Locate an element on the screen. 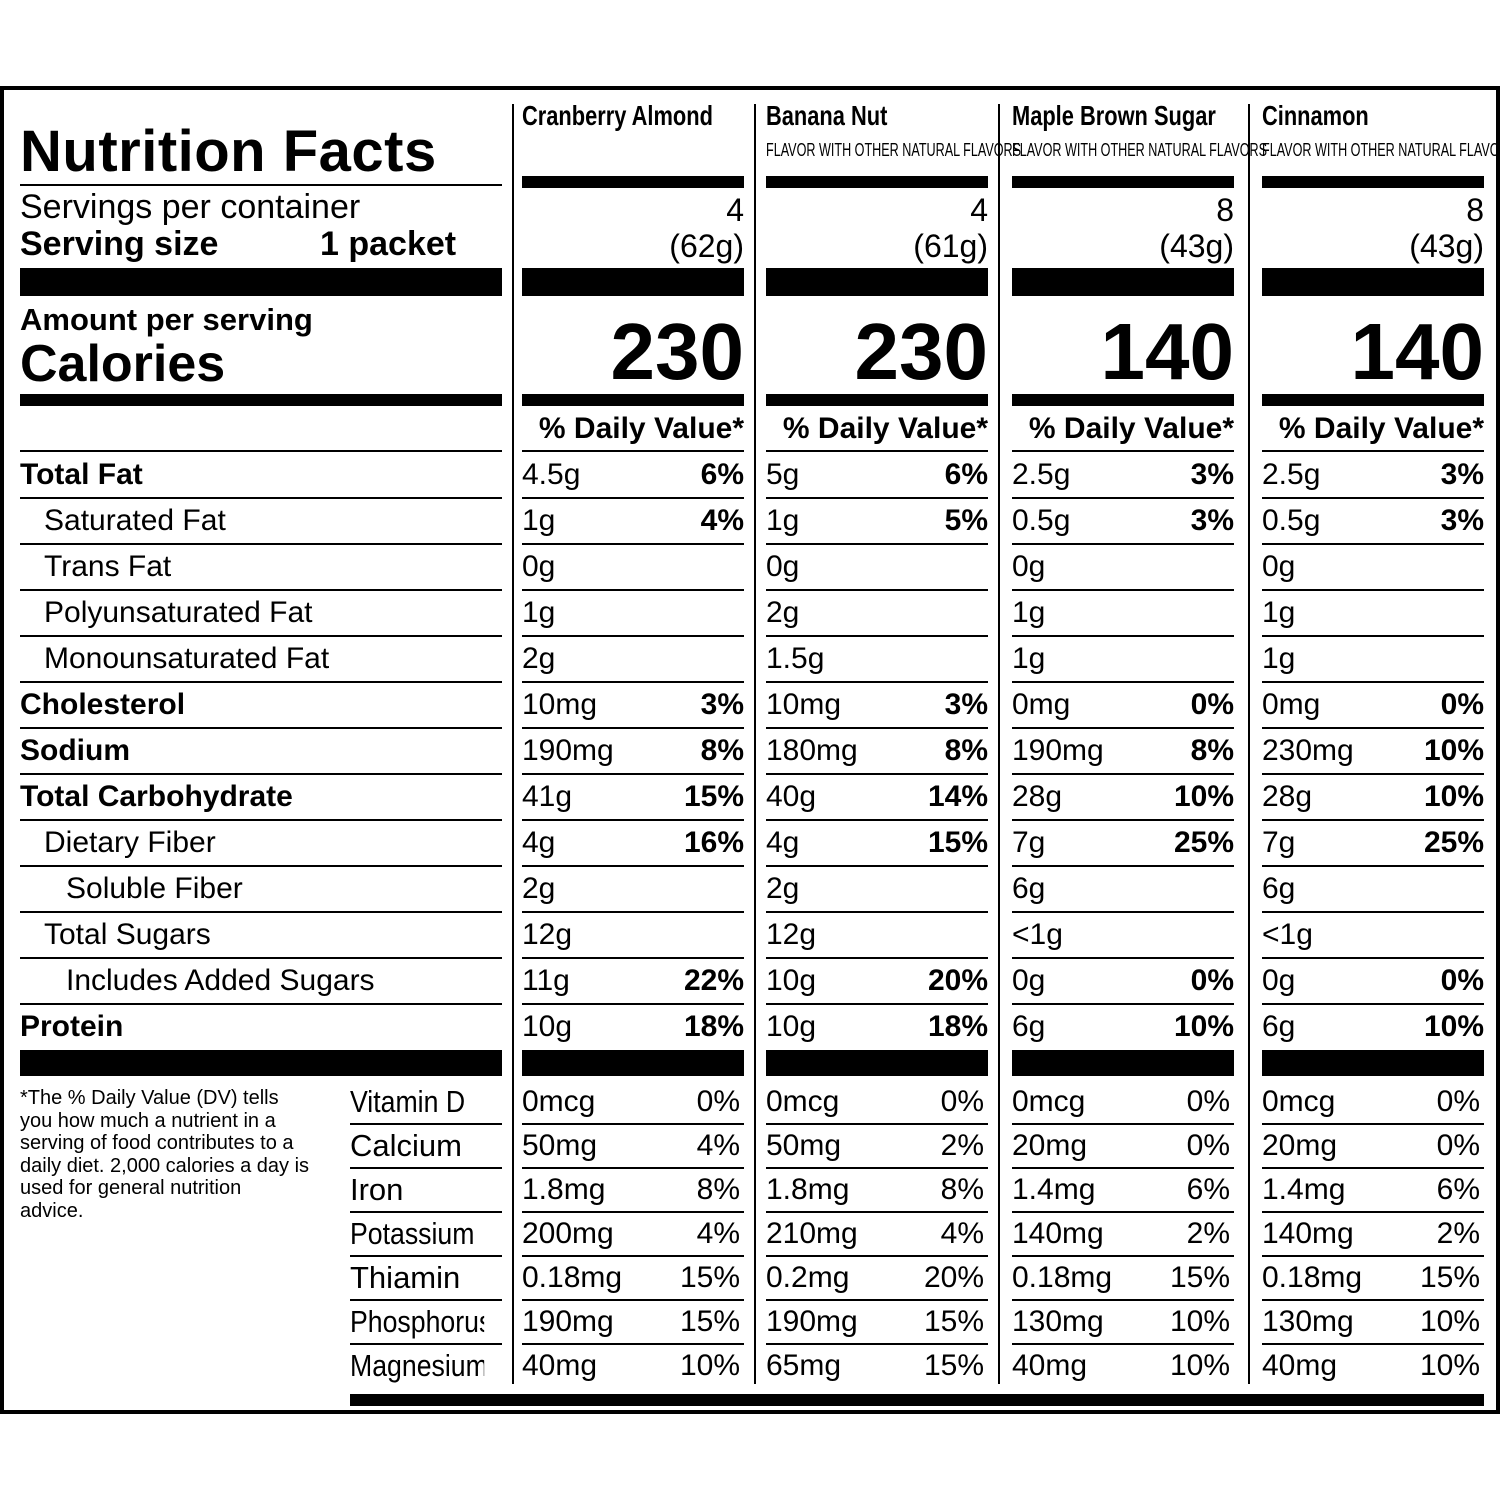 This screenshot has width=1500, height=1500. nutrient-label: Total Sugars is located at coordinates (127, 934).